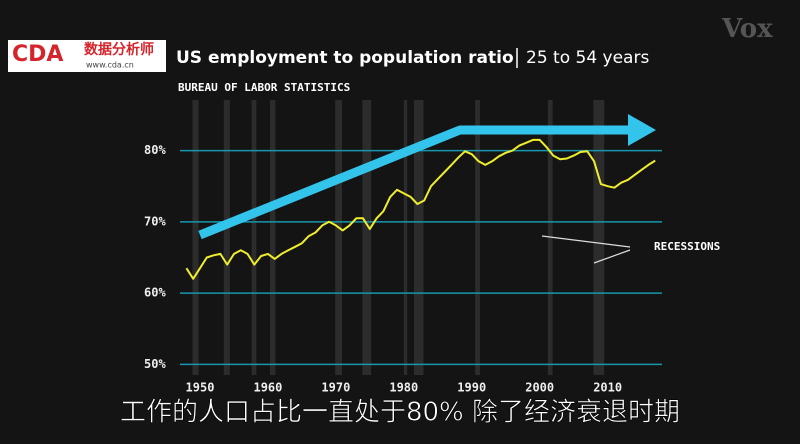  I want to click on x-tick-label: 1960, so click(267, 388).